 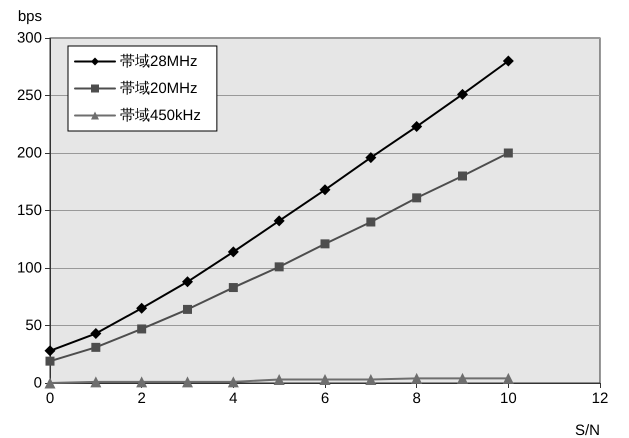 What do you see at coordinates (29, 95) in the screenshot?
I see `y-tick-label: 250` at bounding box center [29, 95].